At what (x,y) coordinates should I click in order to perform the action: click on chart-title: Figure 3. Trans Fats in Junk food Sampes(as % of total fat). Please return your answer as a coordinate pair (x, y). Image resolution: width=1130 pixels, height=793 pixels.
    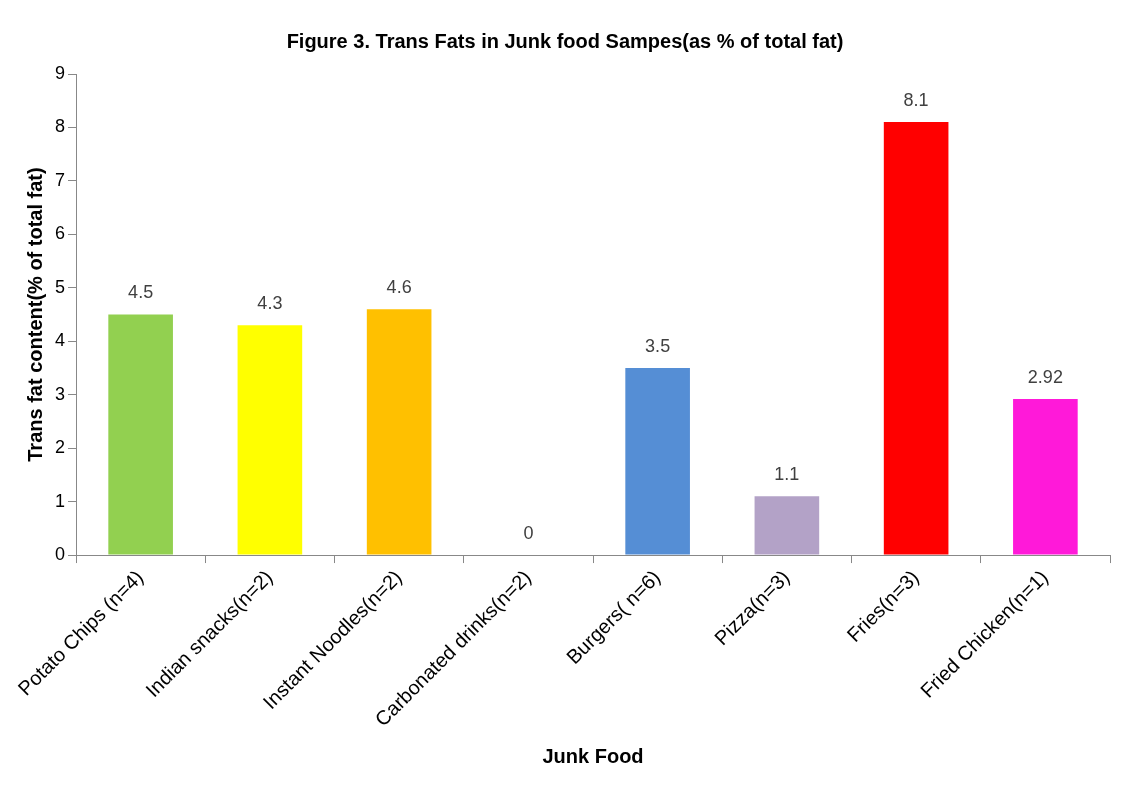
    Looking at the image, I should click on (565, 40).